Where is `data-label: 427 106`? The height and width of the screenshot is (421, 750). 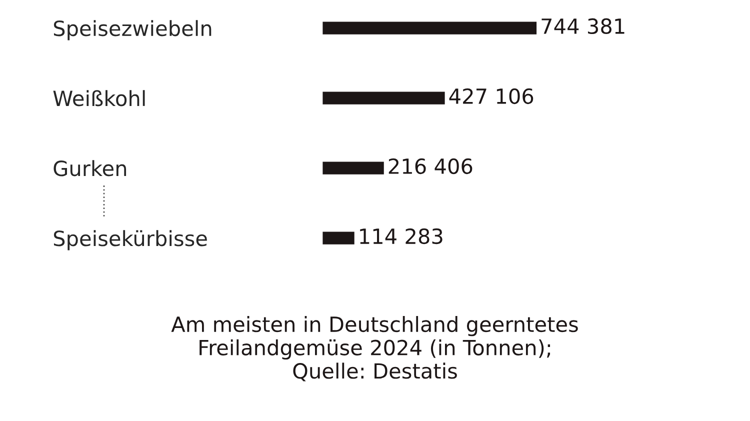 data-label: 427 106 is located at coordinates (491, 96).